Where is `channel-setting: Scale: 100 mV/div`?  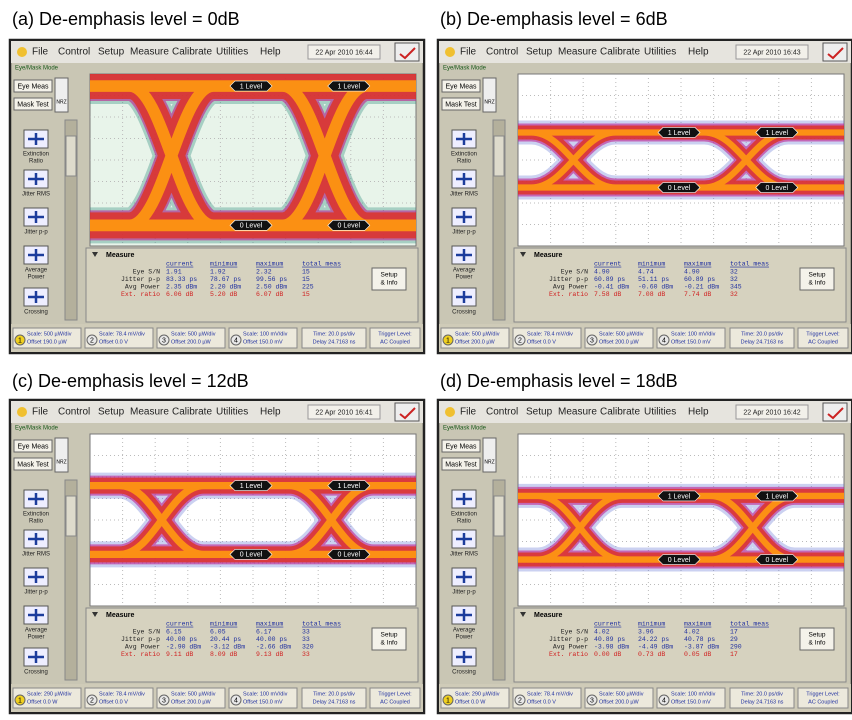 channel-setting: Scale: 100 mV/div is located at coordinates (693, 694).